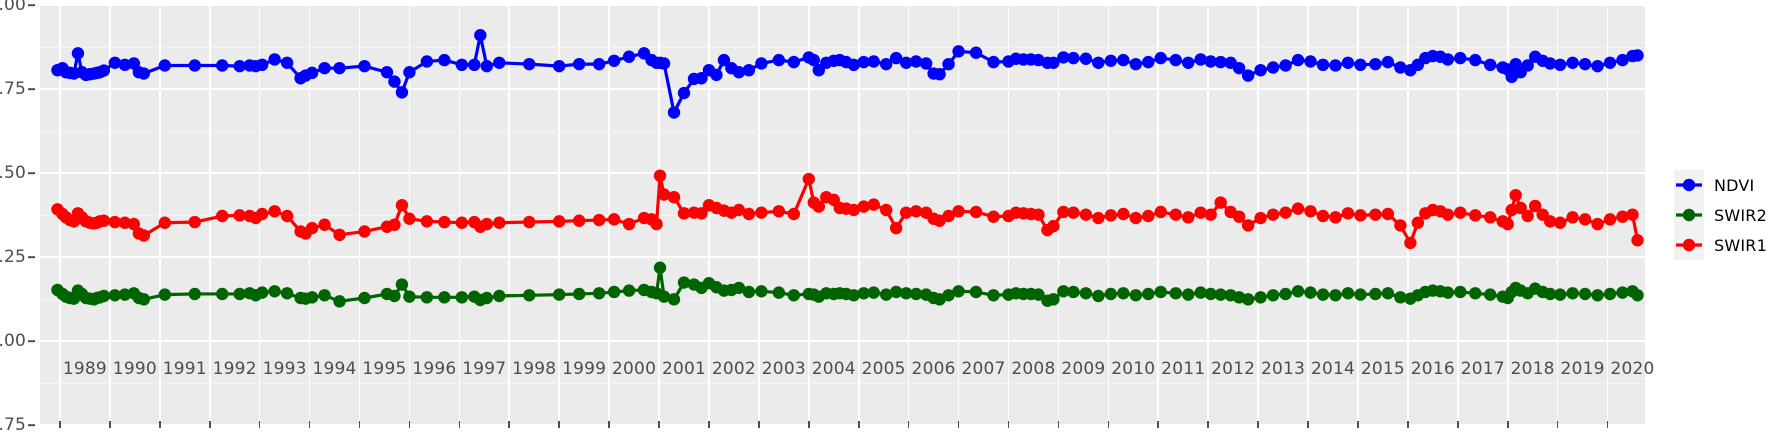 Image resolution: width=1773 pixels, height=442 pixels. I want to click on legend-item-swir1: SWIR1, so click(1720, 245).